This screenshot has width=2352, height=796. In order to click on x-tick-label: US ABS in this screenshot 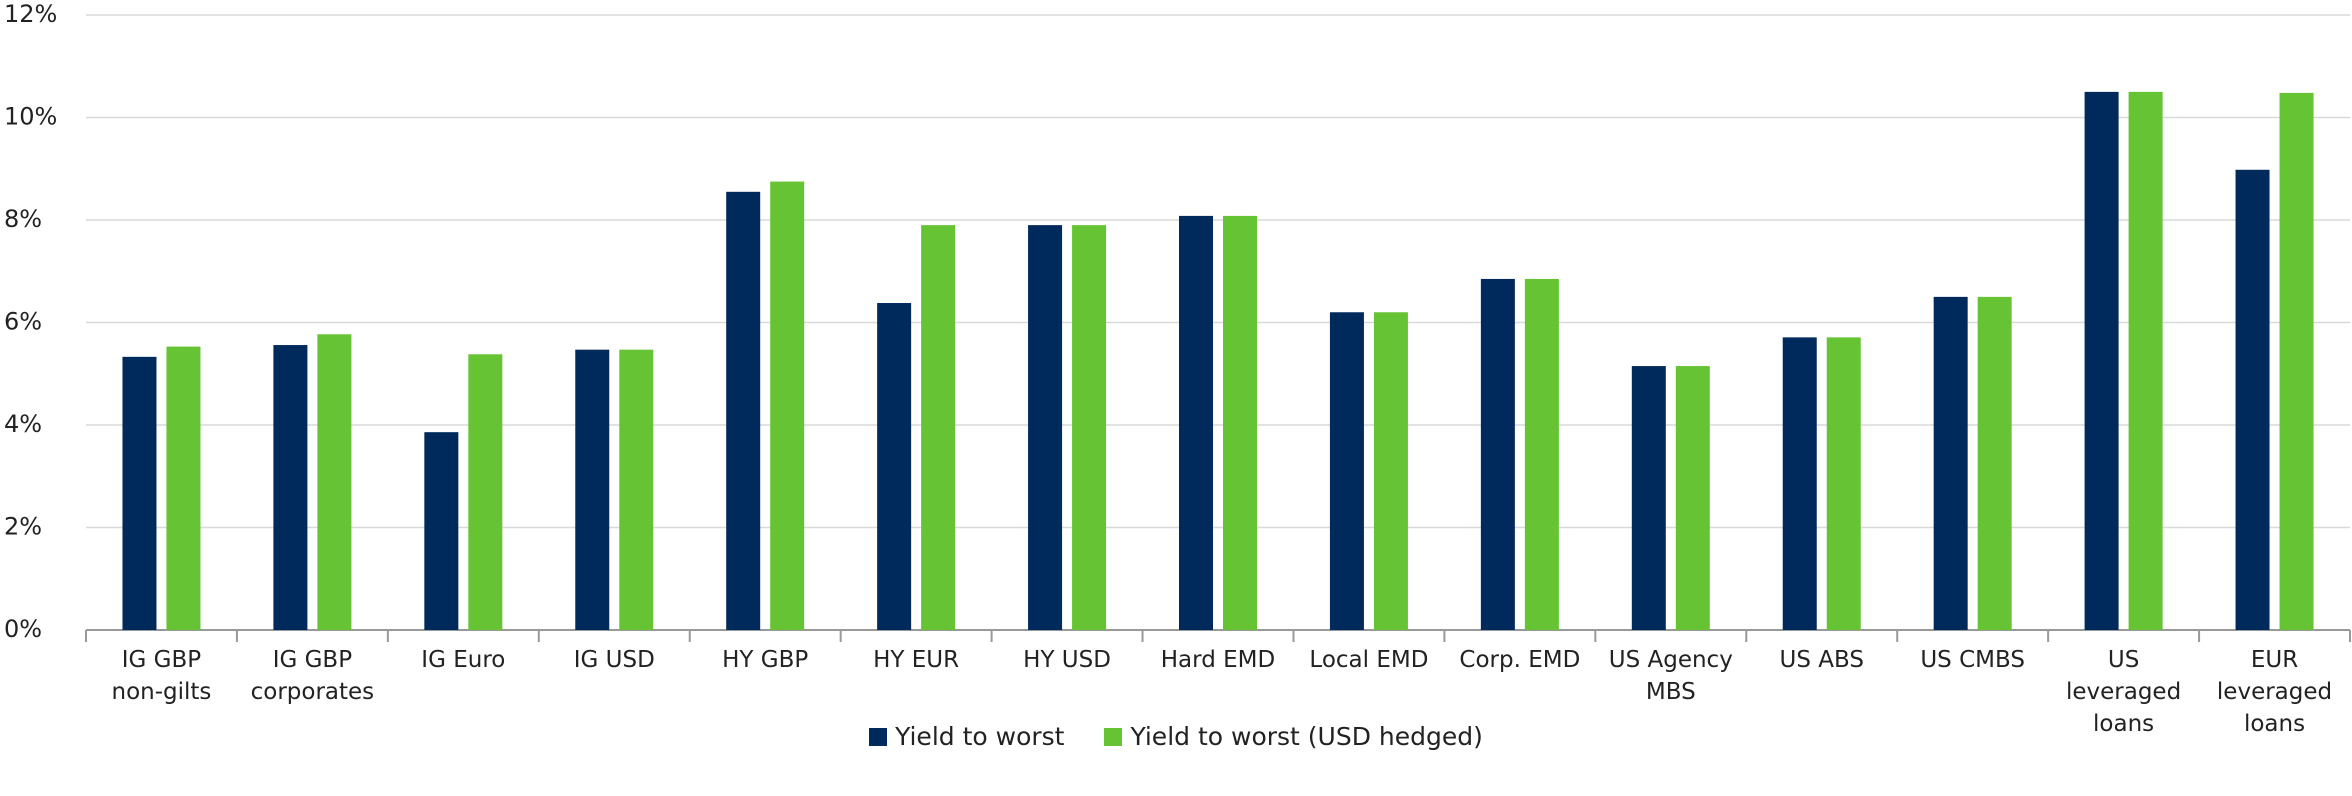, I will do `click(1821, 660)`.